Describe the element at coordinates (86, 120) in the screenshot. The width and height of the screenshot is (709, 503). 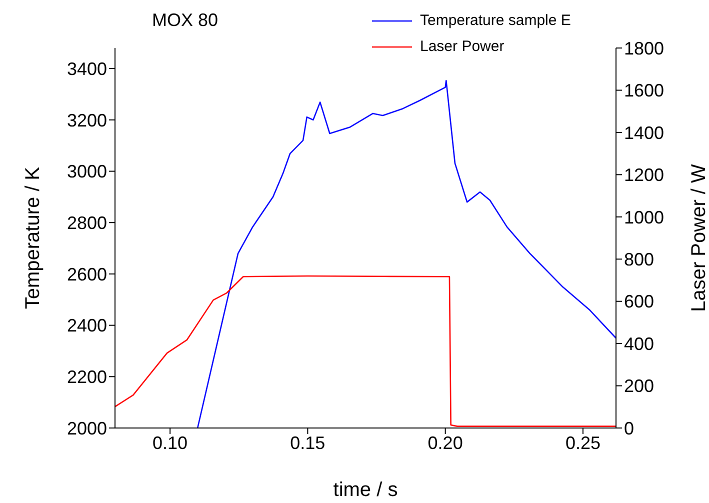
I see `y-tick-label: 3200` at that location.